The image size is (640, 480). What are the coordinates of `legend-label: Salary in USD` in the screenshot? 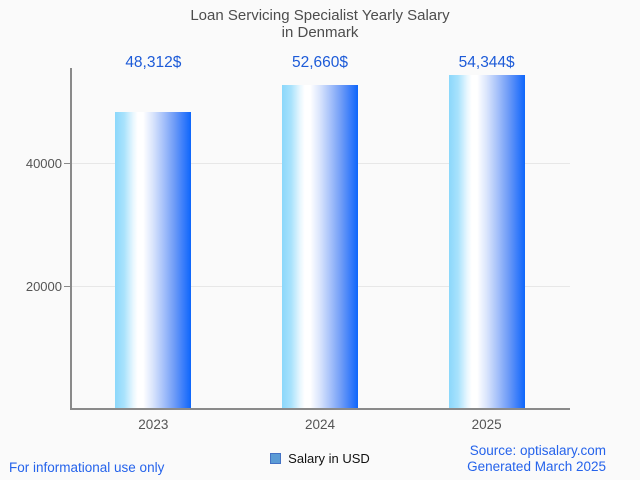 It's located at (329, 458).